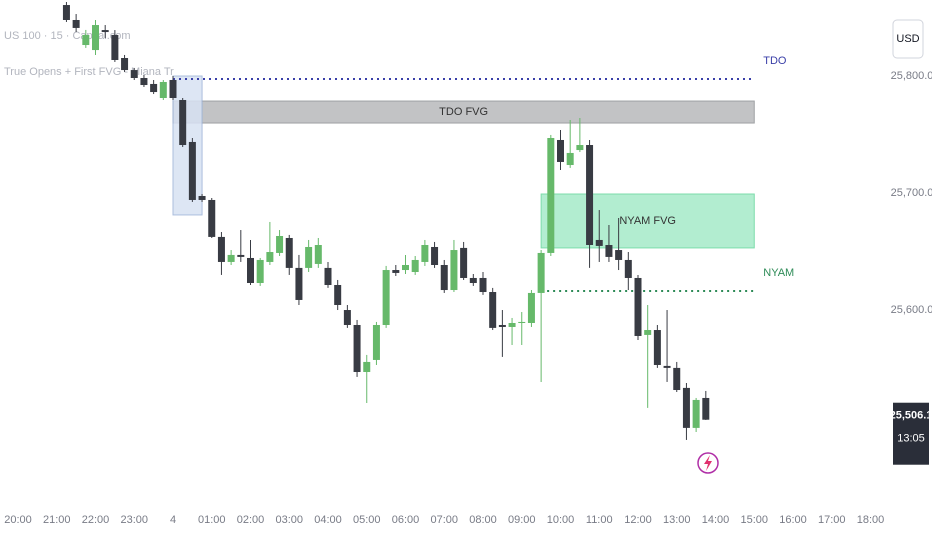 This screenshot has height=550, width=932. I want to click on x-tick-label: 11:00, so click(599, 520).